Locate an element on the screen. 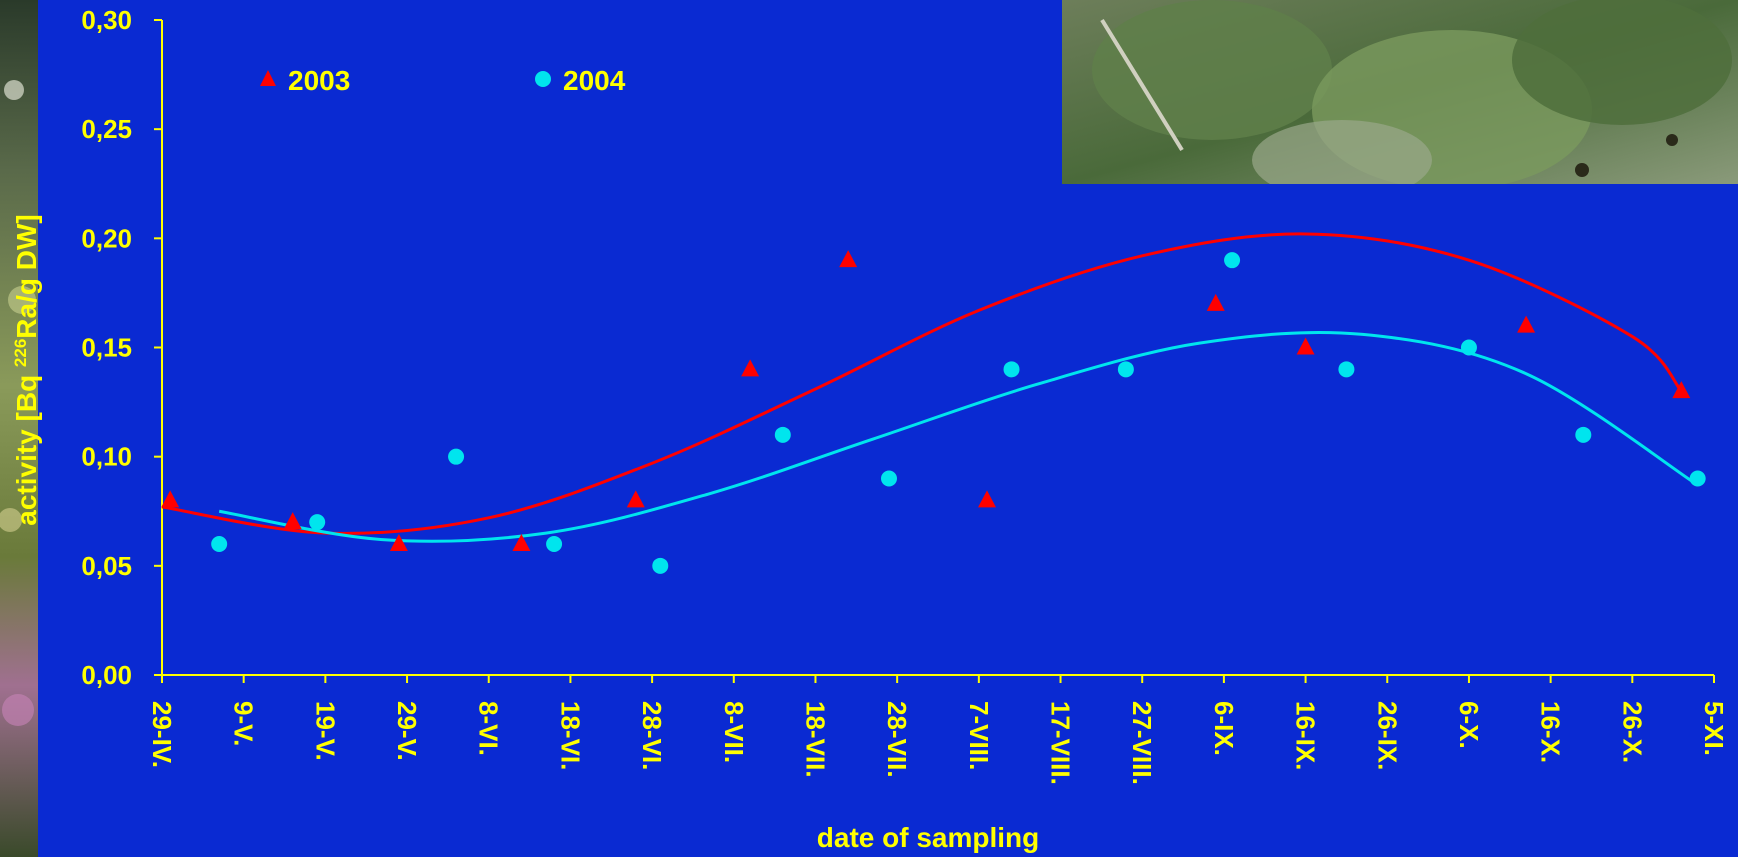  x-tick-label: 5-XI. is located at coordinates (1714, 728).